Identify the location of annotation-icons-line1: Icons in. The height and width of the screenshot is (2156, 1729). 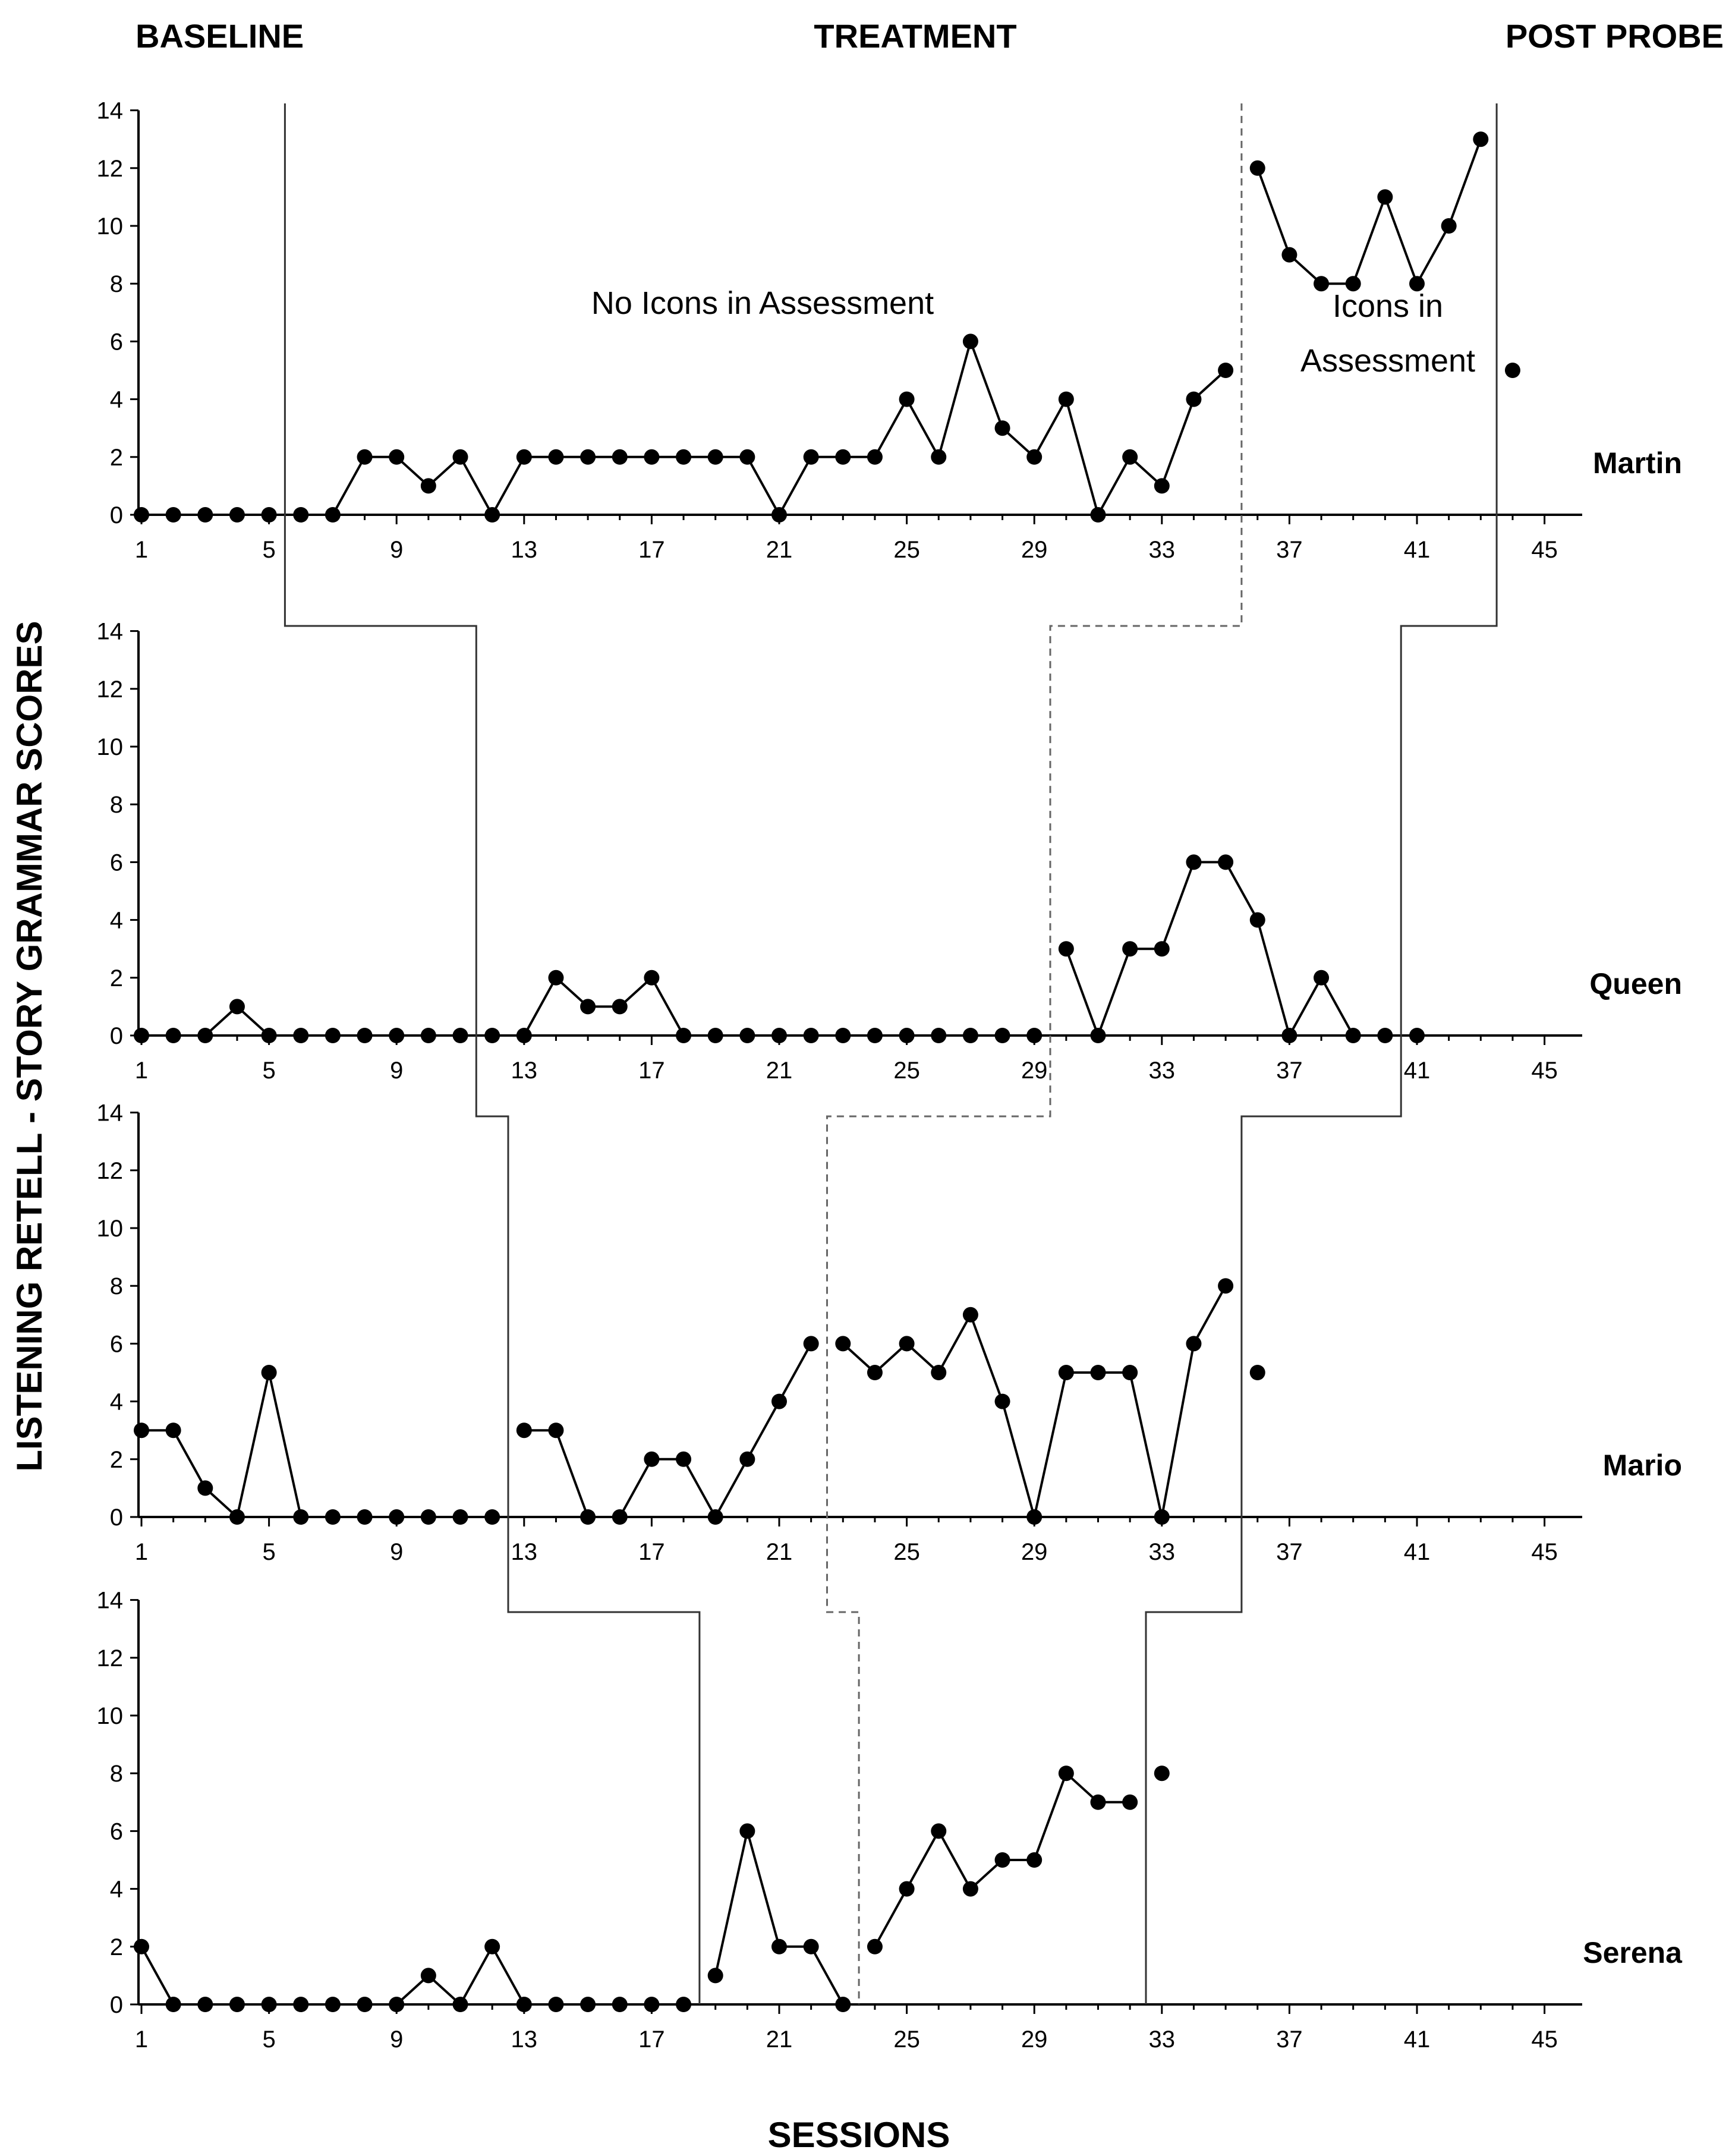
(1388, 306).